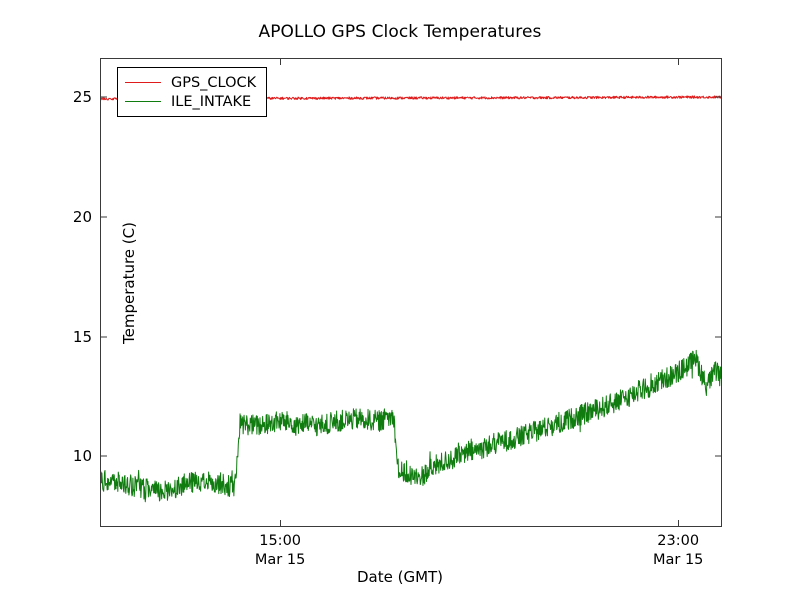  I want to click on y-tick-label: 20, so click(82, 216).